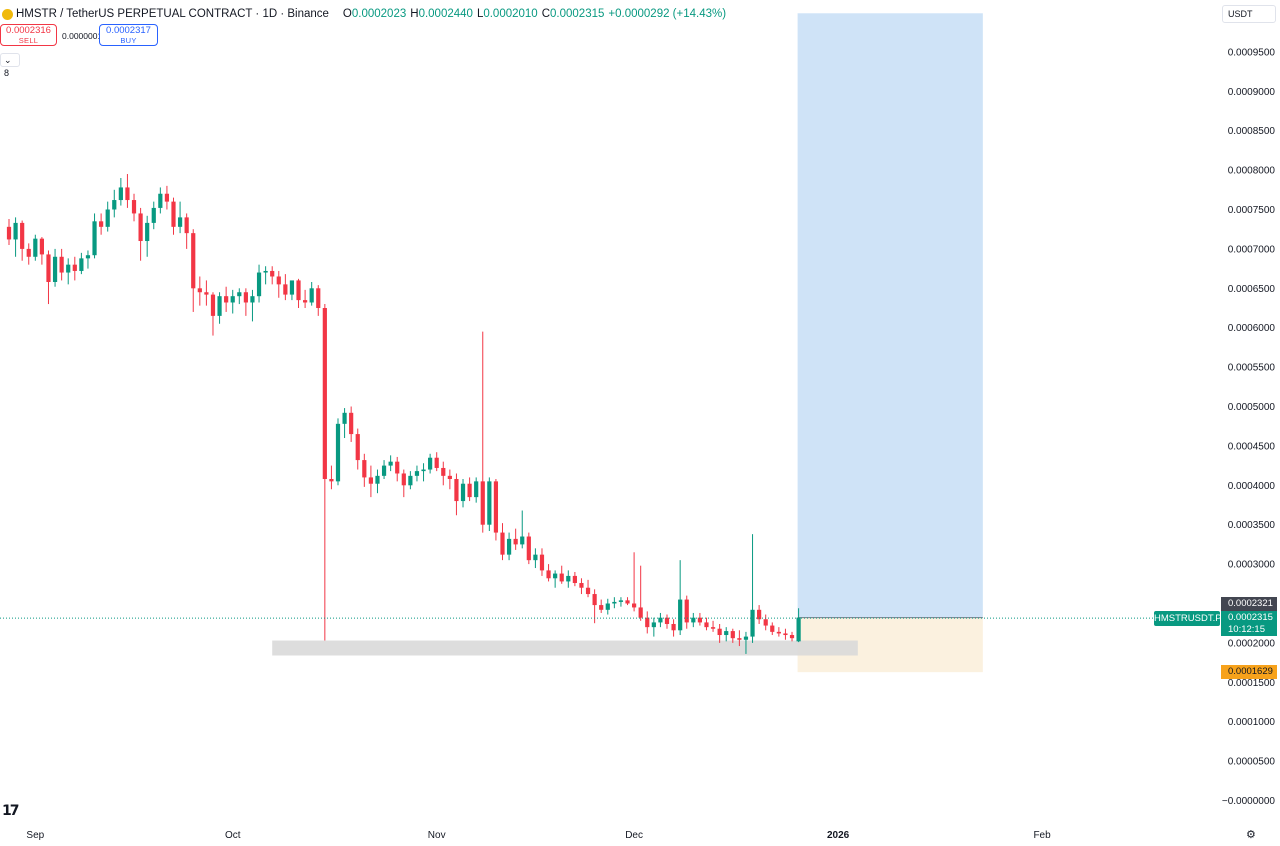 Image resolution: width=1280 pixels, height=846 pixels. What do you see at coordinates (1251, 835) in the screenshot?
I see `gear-icon: ⚙` at bounding box center [1251, 835].